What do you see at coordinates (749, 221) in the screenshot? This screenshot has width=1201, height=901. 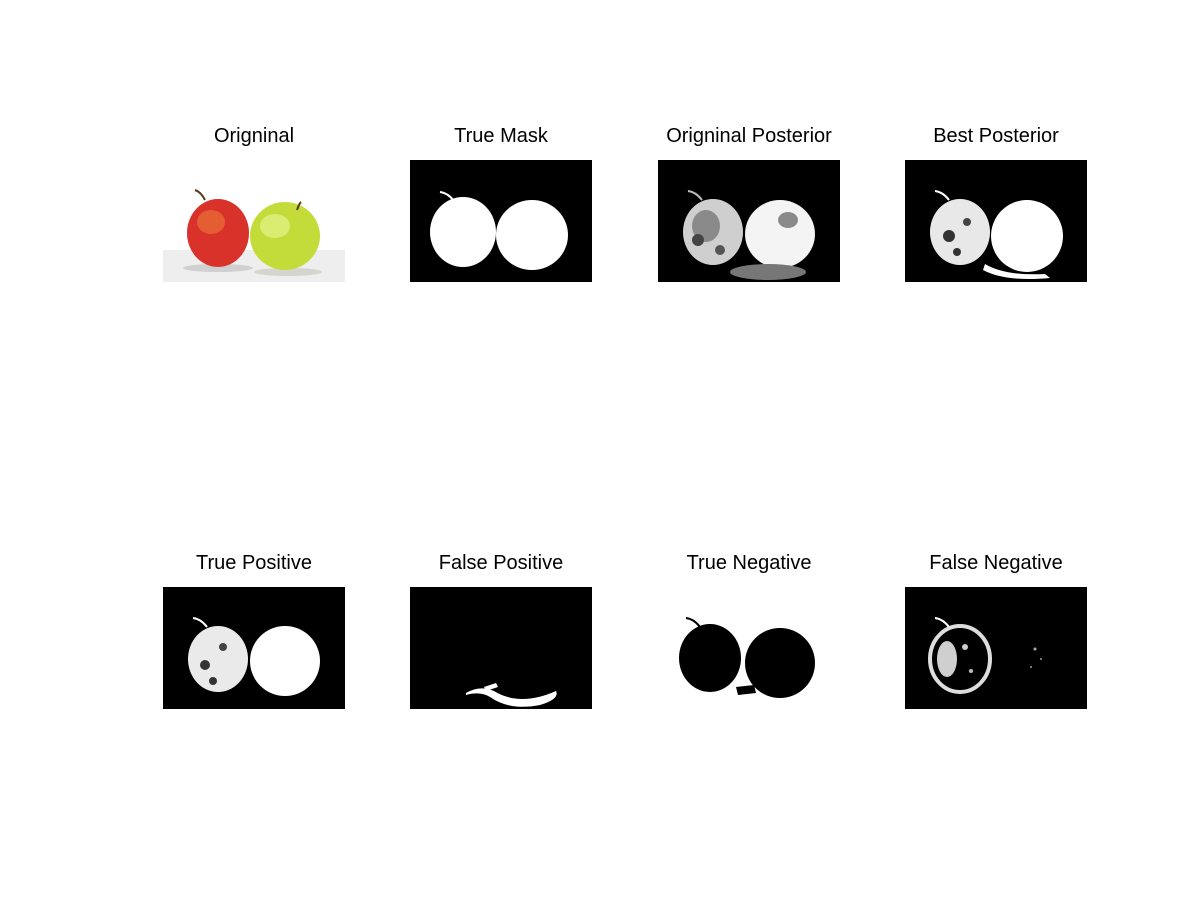 I see `original-posterior-image` at bounding box center [749, 221].